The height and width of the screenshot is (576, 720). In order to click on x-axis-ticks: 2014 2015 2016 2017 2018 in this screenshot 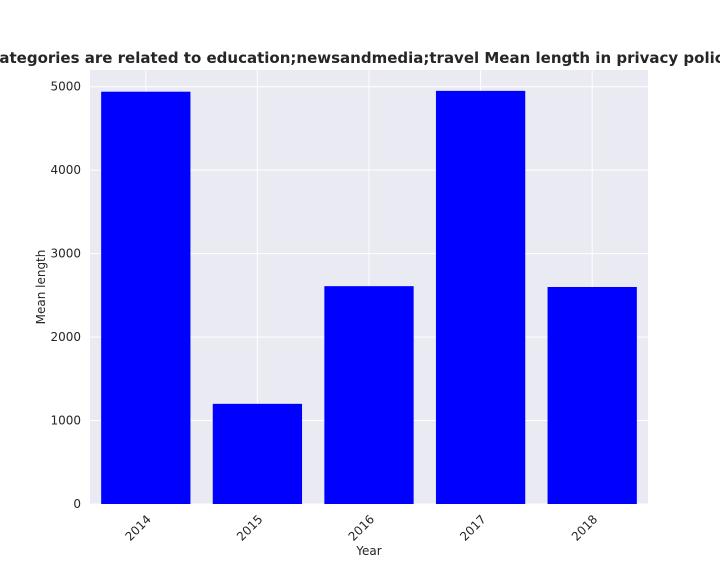, I will do `click(361, 527)`.